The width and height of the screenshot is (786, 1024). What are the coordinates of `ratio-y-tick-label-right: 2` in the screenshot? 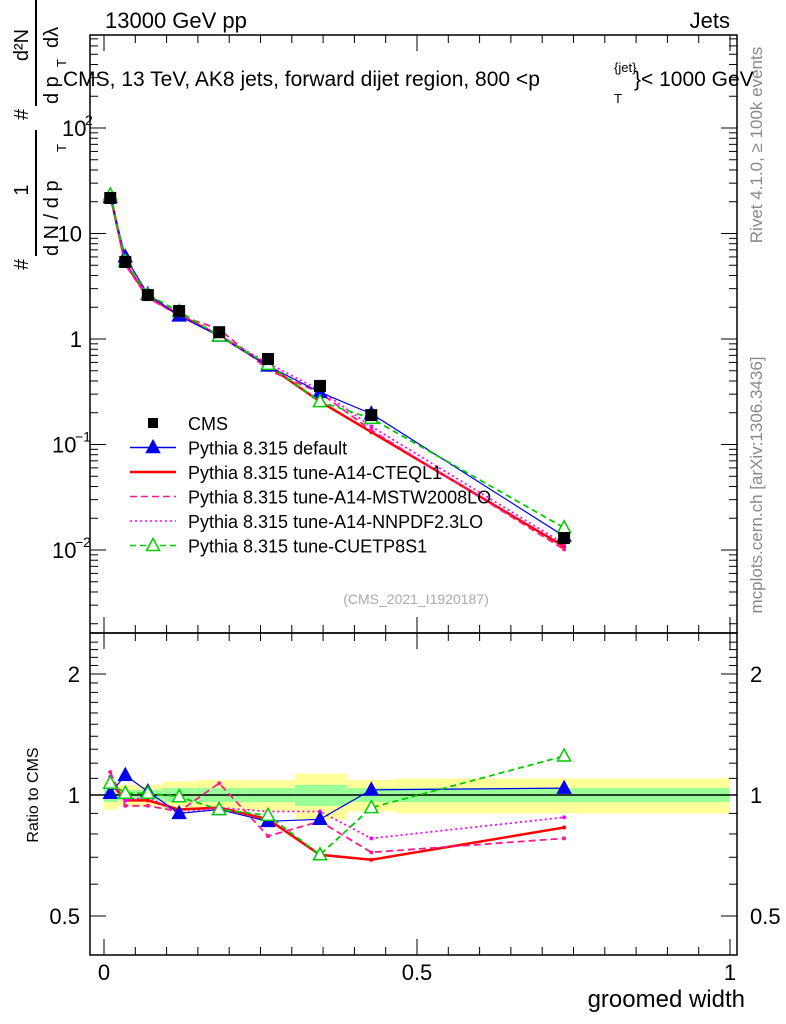 It's located at (756, 674).